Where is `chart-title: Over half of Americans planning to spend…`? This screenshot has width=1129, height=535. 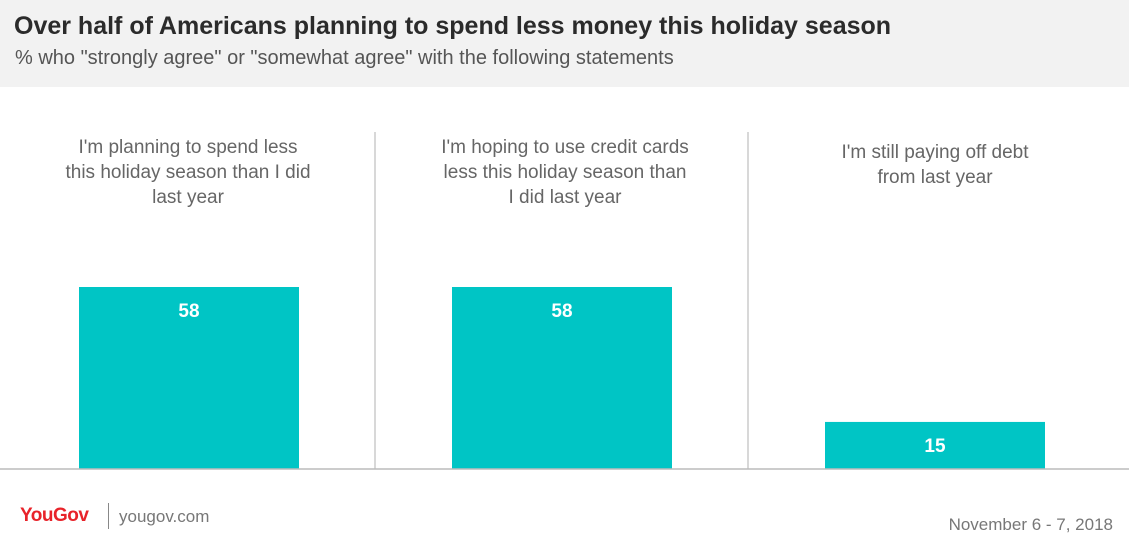
chart-title: Over half of Americans planning to spend… is located at coordinates (453, 26).